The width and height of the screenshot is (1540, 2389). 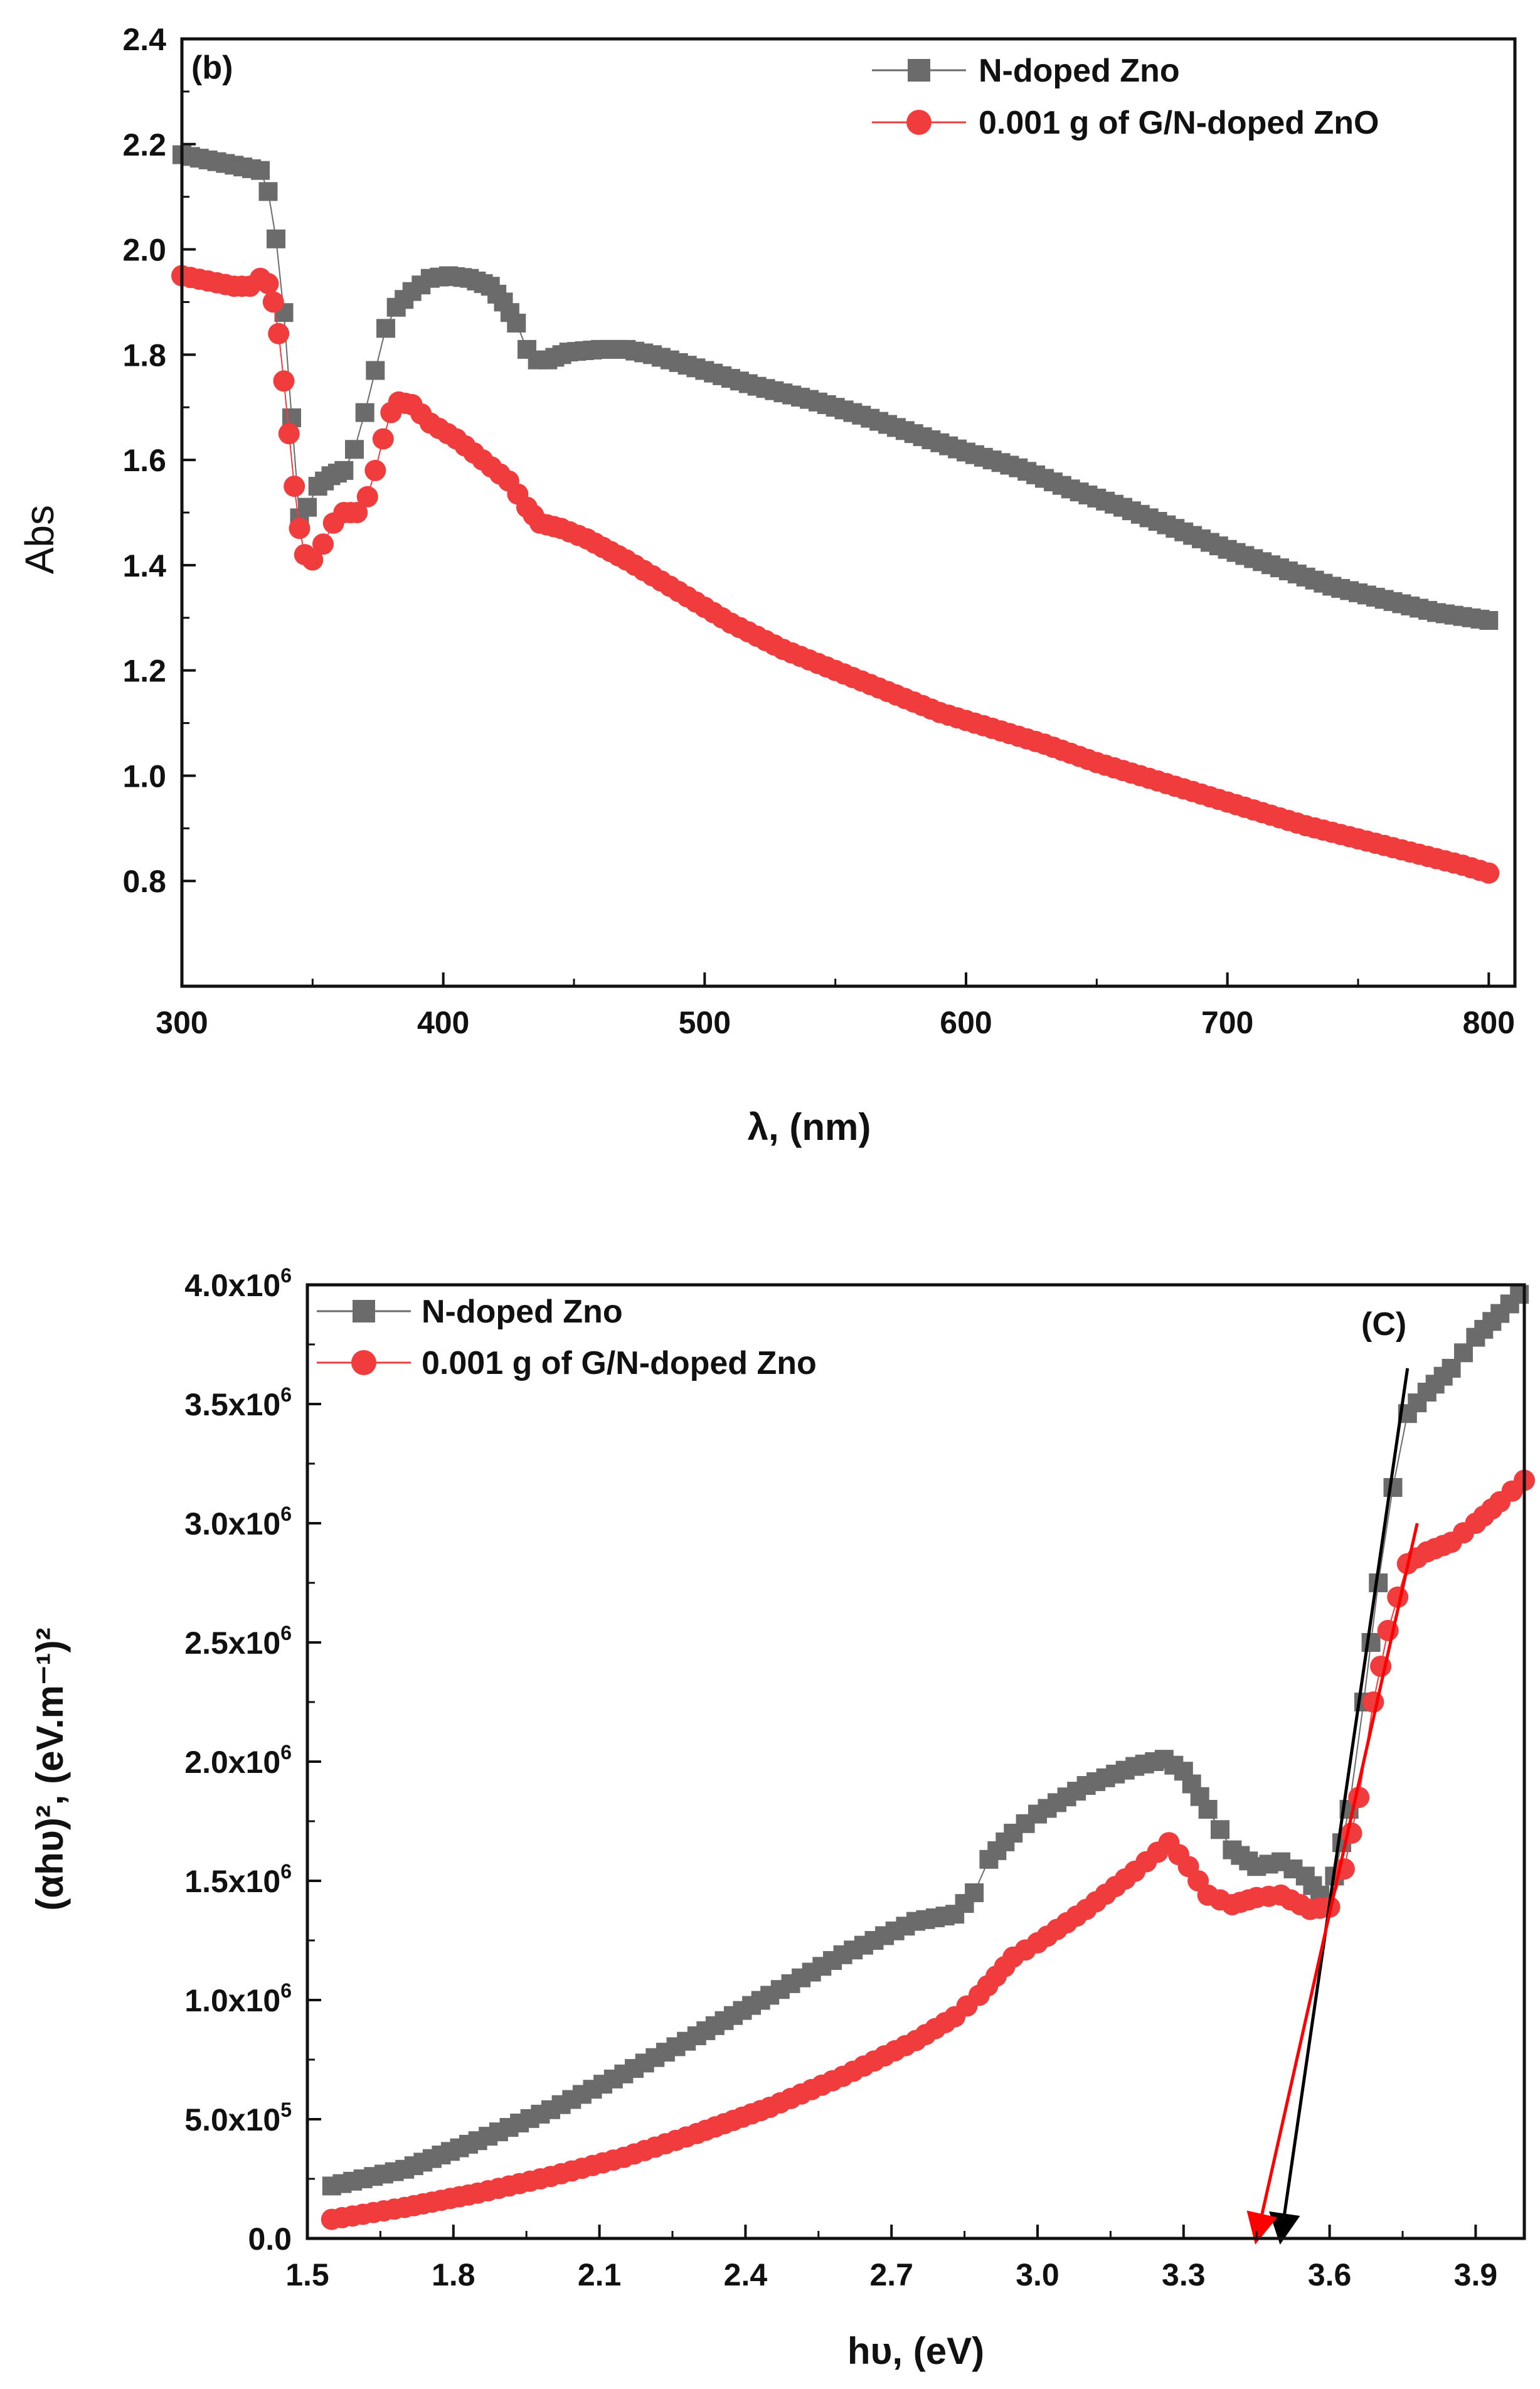 I want to click on x-tick-label: 2.1, so click(x=600, y=2274).